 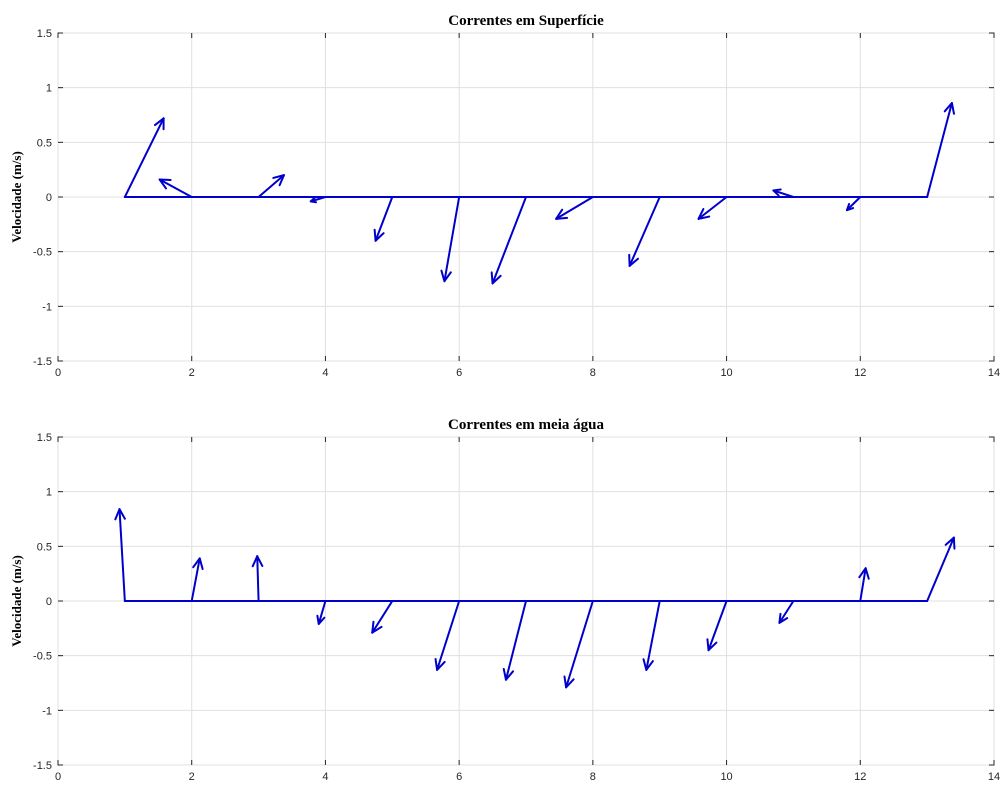 I want to click on chart-title: Correntes em meia água, so click(x=526, y=425).